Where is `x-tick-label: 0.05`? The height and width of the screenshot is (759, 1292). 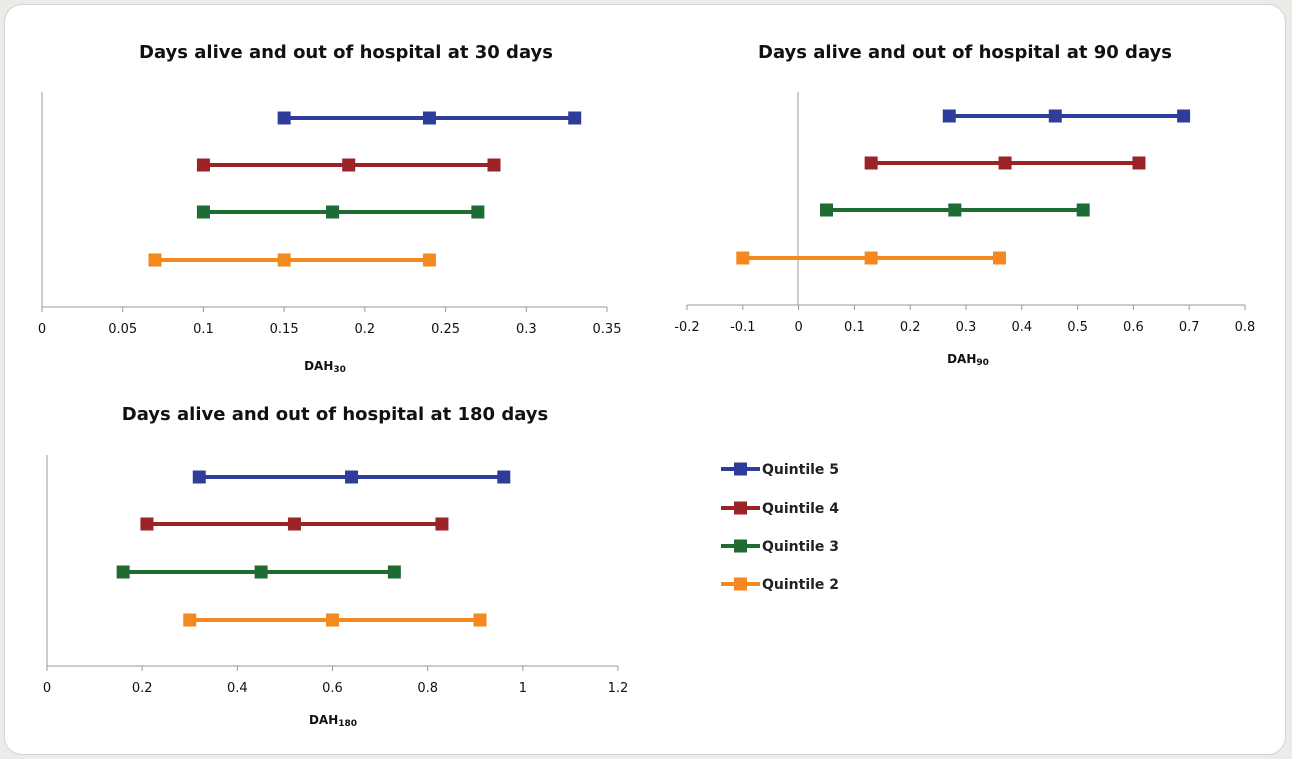
x-tick-label: 0.05 is located at coordinates (122, 329).